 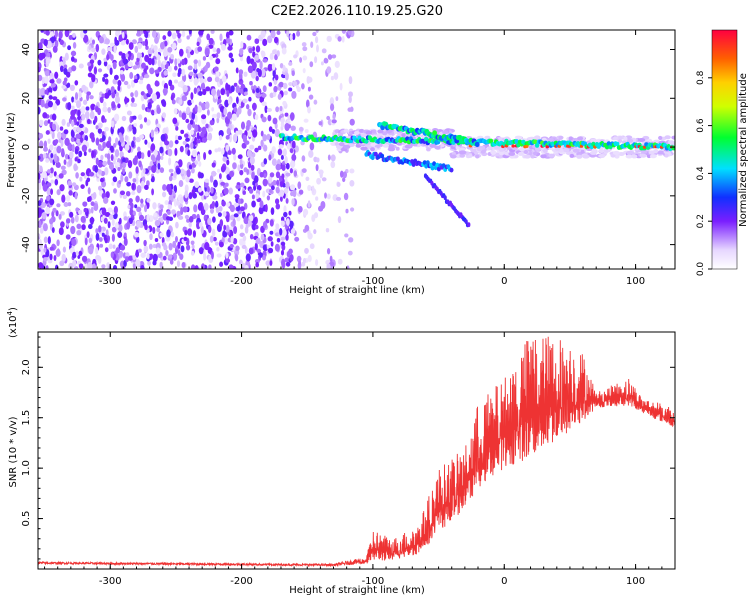 I want to click on x-tick-label: -300, so click(x=110, y=581).